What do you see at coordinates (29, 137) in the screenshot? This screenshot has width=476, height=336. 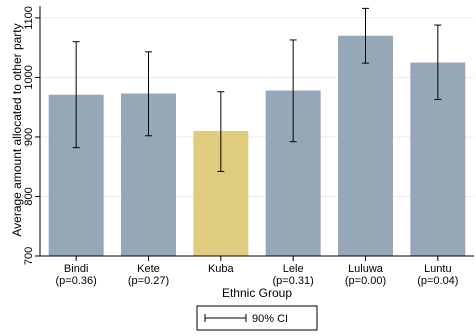 I see `y-tick-label-900: 900` at bounding box center [29, 137].